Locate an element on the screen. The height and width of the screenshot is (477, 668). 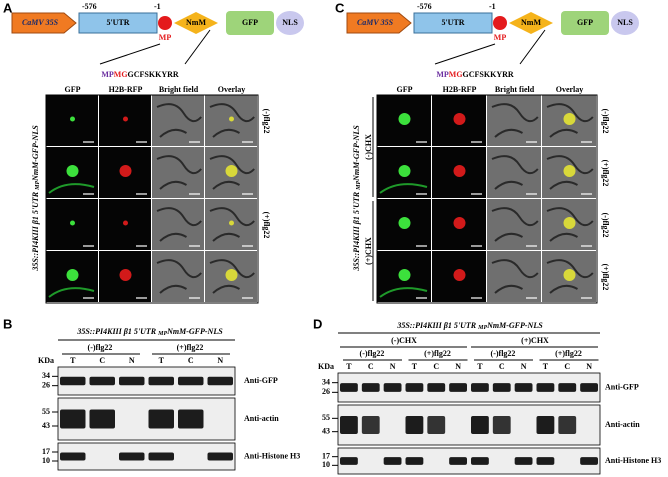
marker-label: 34 is located at coordinates (326, 381).